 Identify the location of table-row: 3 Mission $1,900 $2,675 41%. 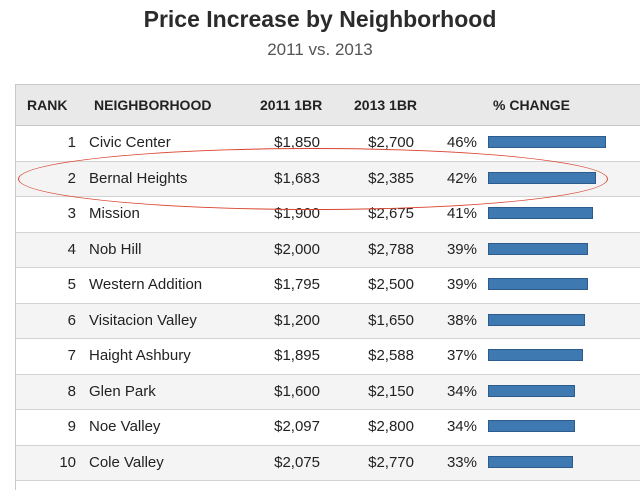
(328, 215).